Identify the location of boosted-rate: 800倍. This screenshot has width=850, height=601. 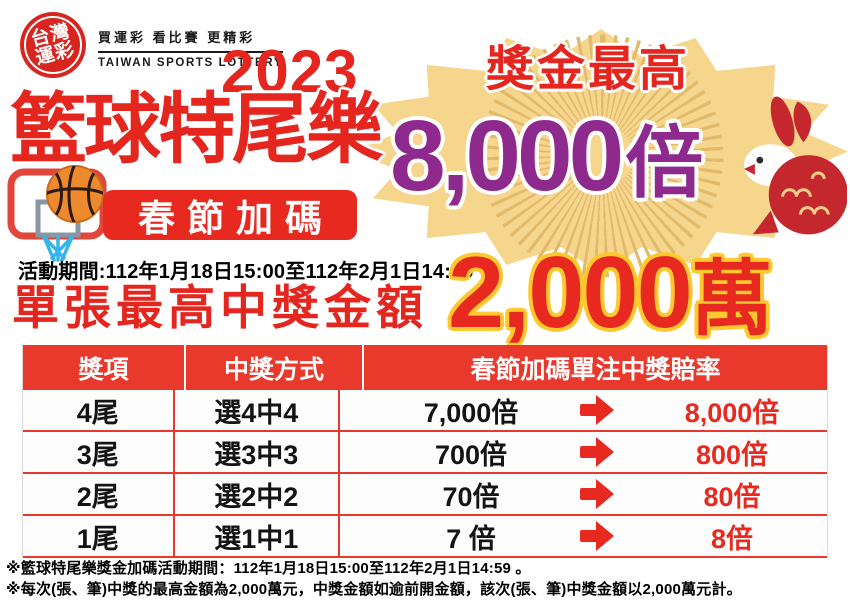
(732, 454).